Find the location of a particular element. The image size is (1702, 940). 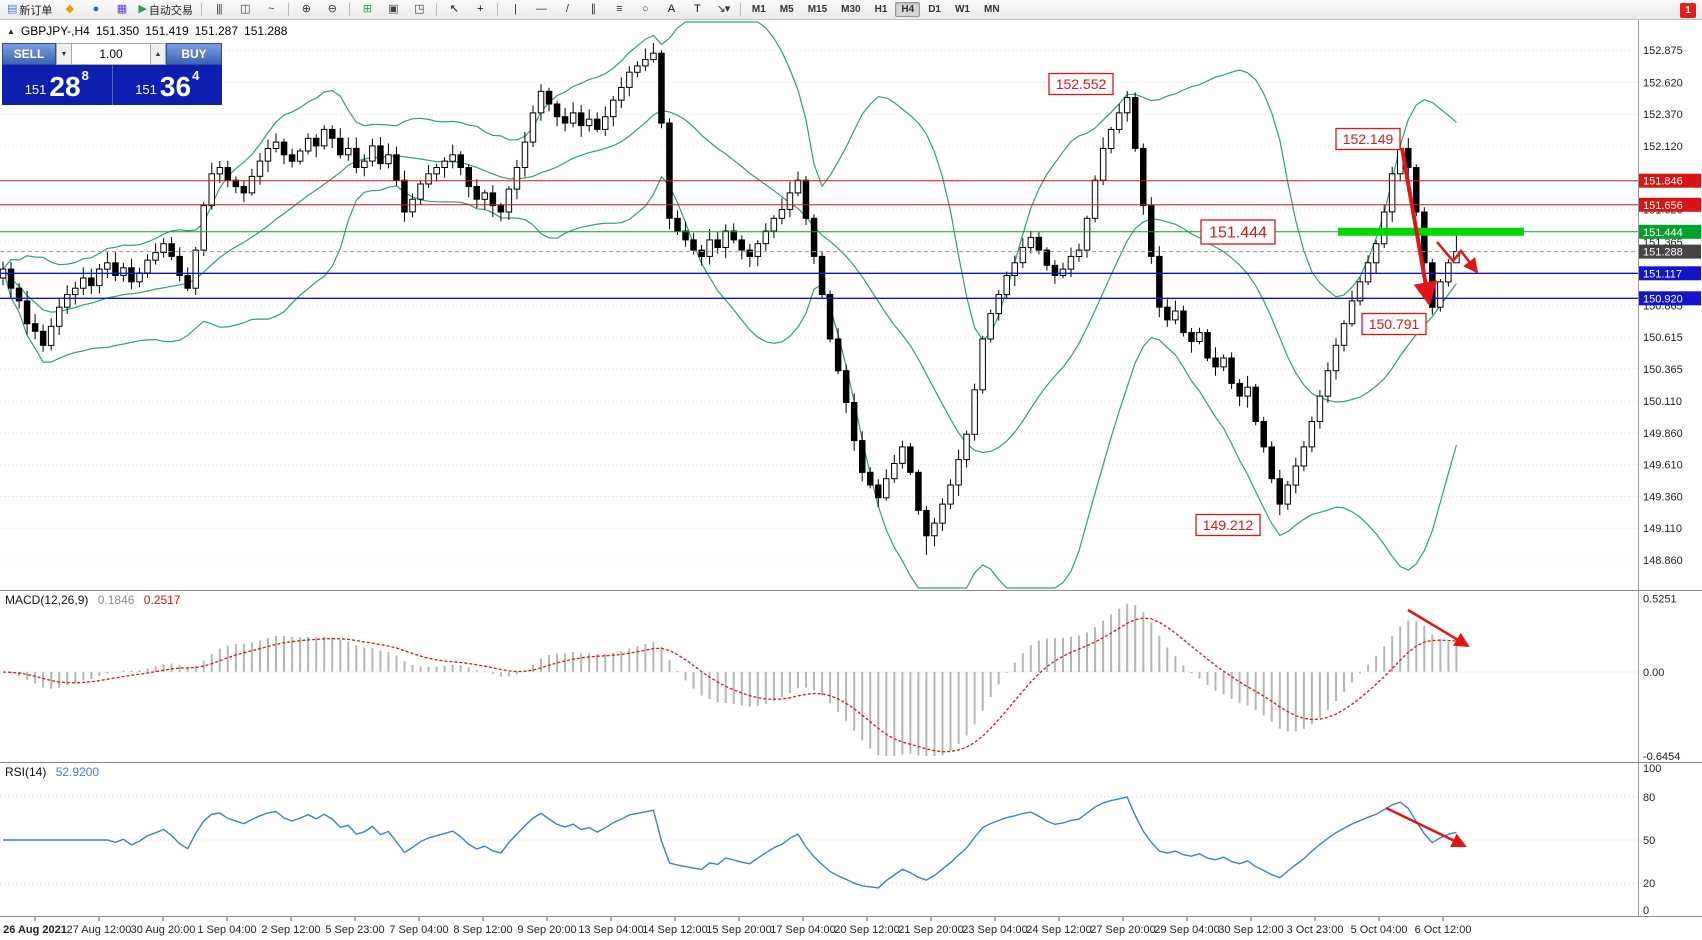

svg-text: 29 Sep 04:00 is located at coordinates (1186, 930).